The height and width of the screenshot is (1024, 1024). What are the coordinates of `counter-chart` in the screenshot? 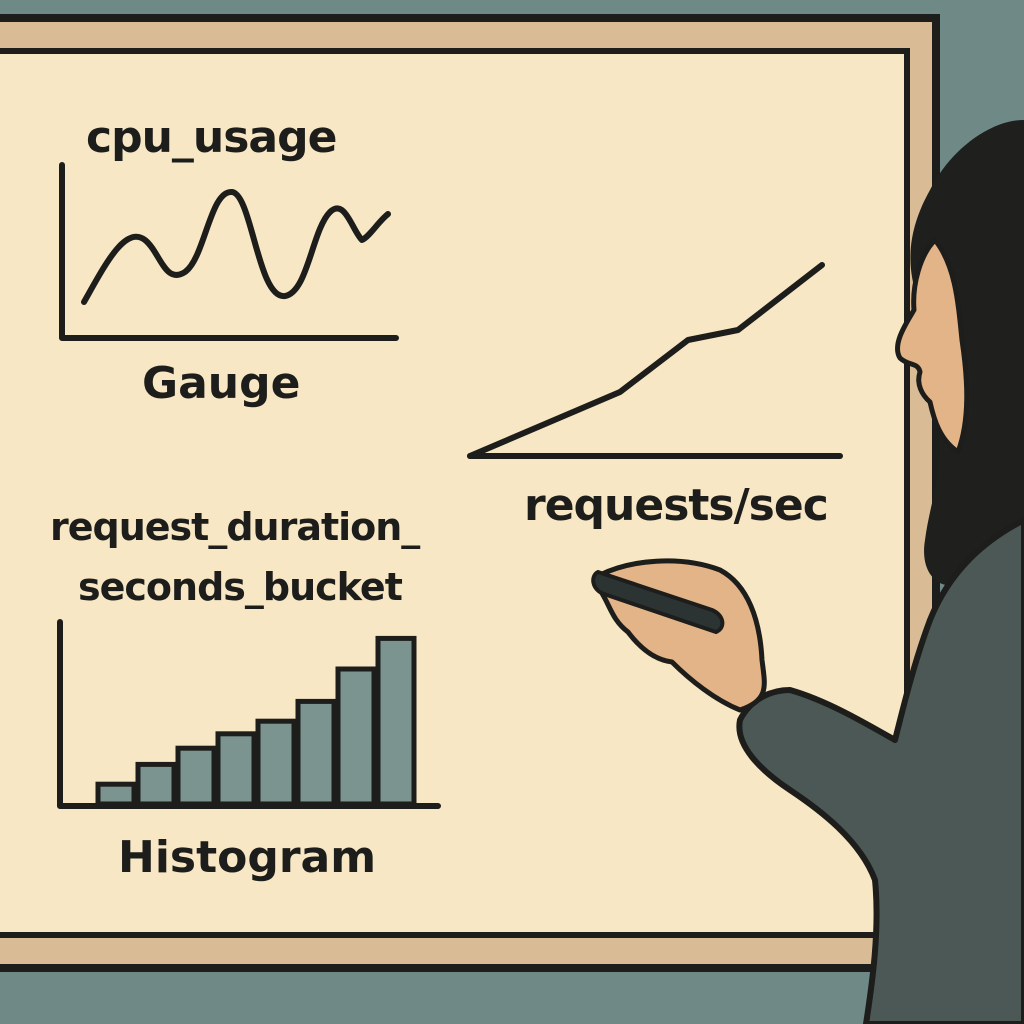 It's located at (655, 360).